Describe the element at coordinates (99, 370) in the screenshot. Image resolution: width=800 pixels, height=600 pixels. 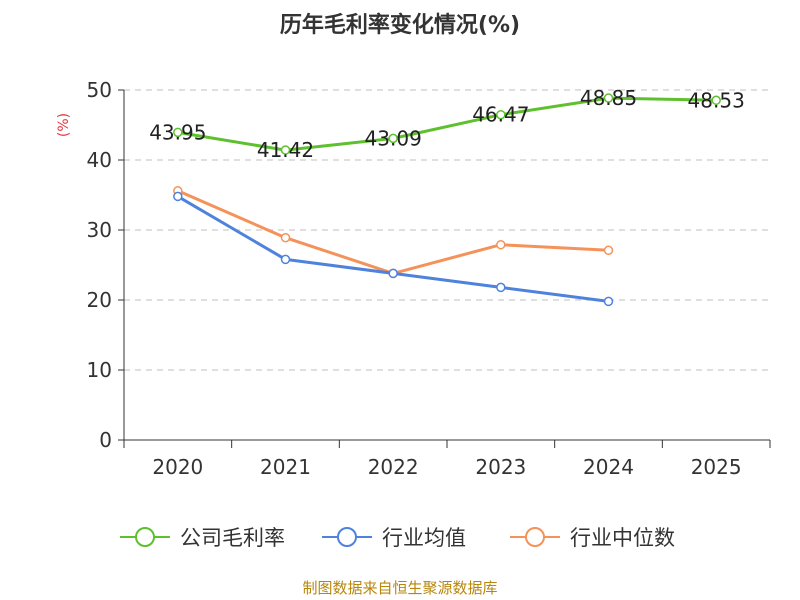
I see `y-tick-label-10: 10` at that location.